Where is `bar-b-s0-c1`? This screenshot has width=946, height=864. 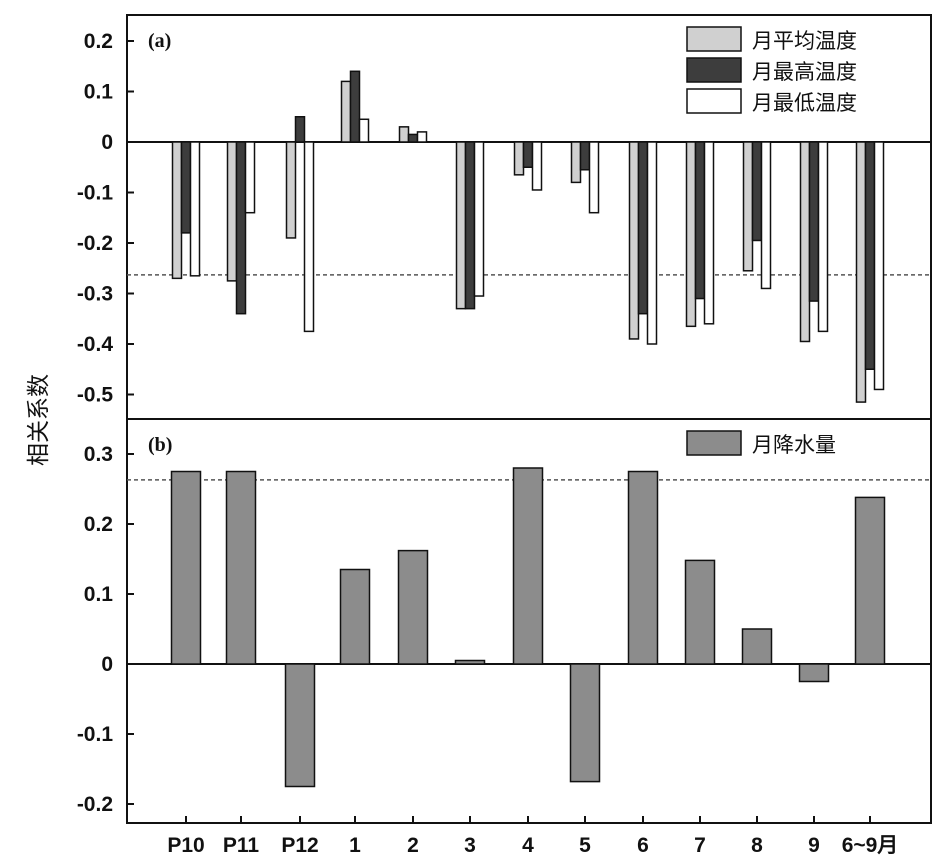
bar-b-s0-c1 is located at coordinates (241, 567).